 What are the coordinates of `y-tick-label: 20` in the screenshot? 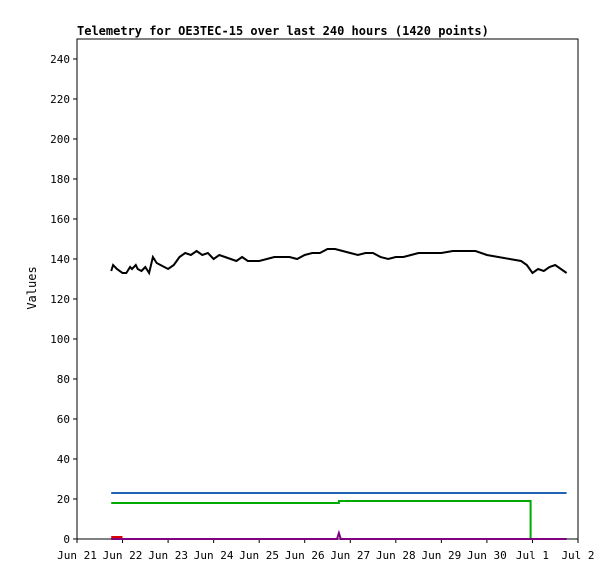 It's located at (63, 499).